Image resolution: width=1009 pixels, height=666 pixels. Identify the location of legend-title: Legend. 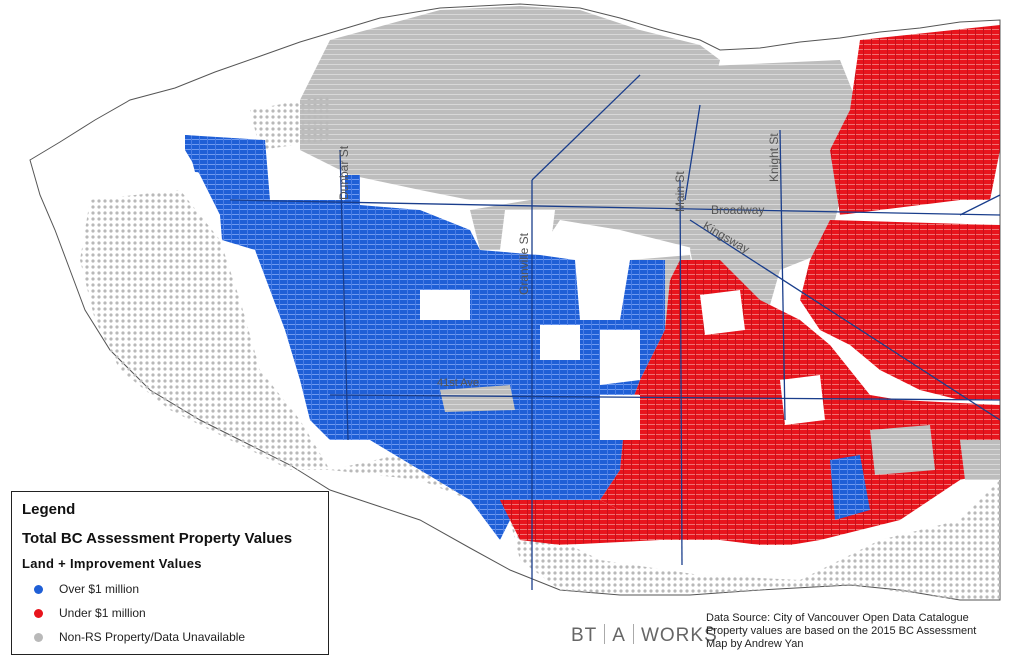
(49, 509).